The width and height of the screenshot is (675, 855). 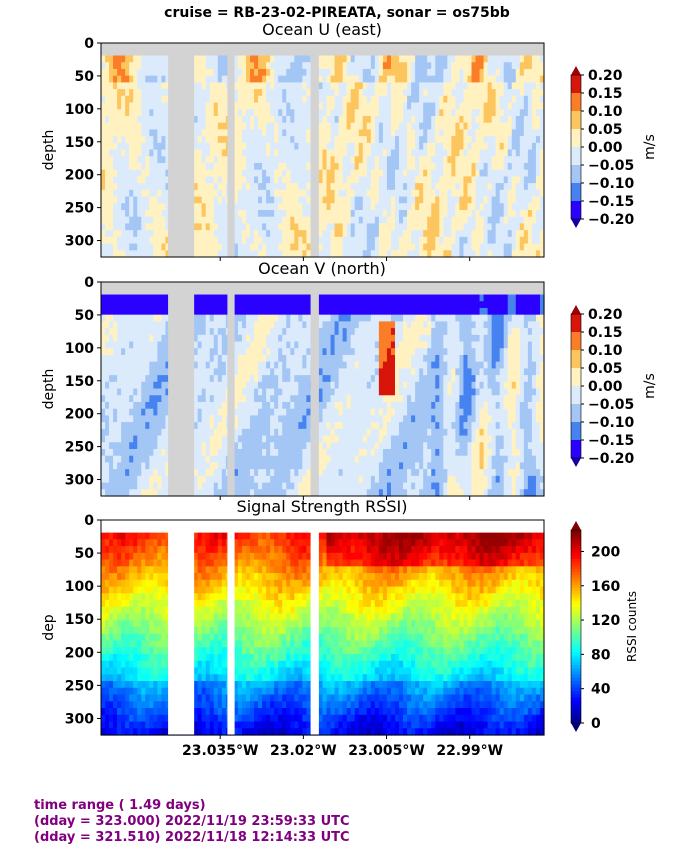 I want to click on x-tick-label: 23.02°W, so click(x=303, y=751).